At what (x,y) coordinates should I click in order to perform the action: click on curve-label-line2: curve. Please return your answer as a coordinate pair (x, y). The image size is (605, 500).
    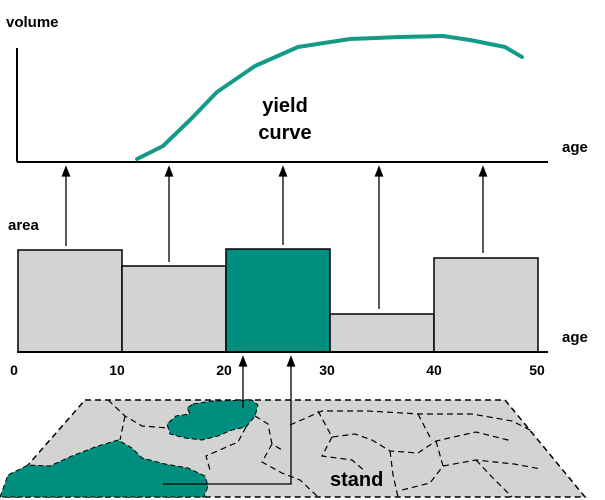
    Looking at the image, I should click on (284, 133).